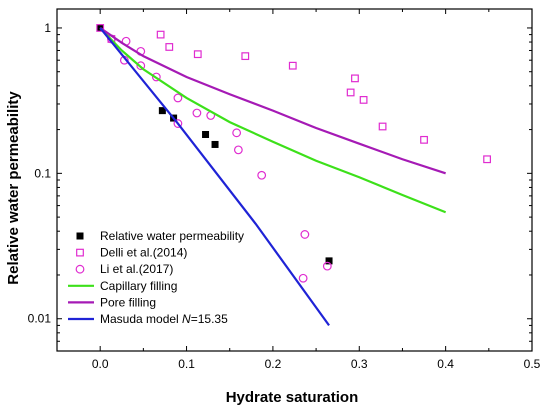  Describe the element at coordinates (273, 364) in the screenshot. I see `x-tick-label: 0.2` at that location.